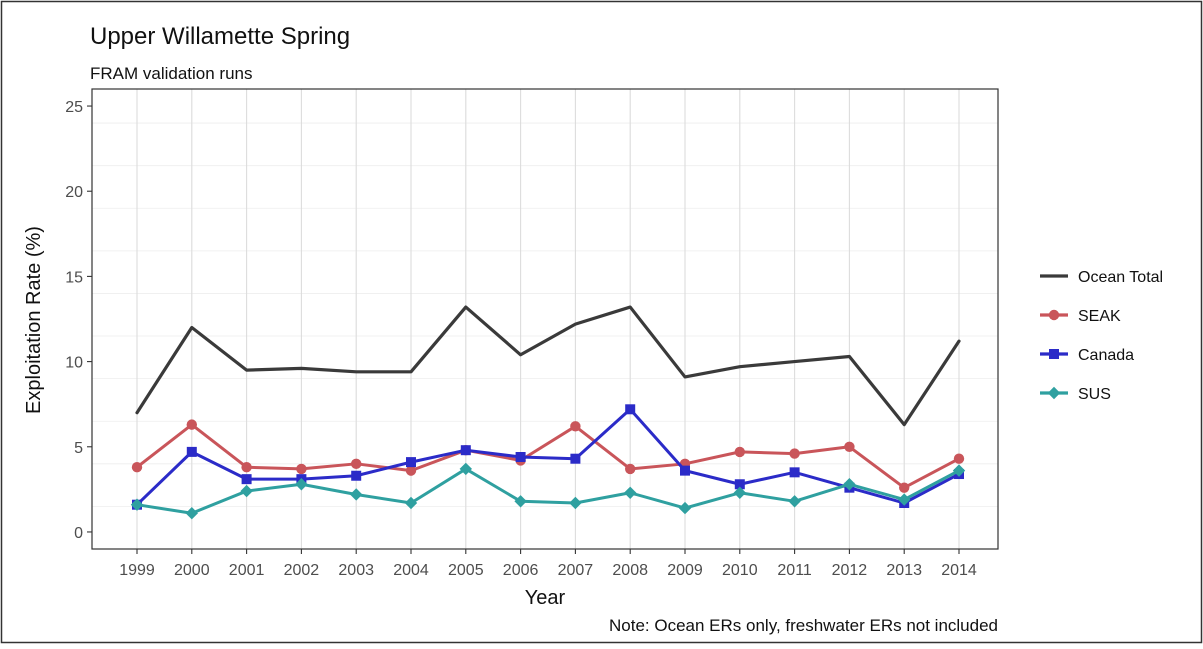  What do you see at coordinates (1106, 355) in the screenshot?
I see `legend-label: Canada` at bounding box center [1106, 355].